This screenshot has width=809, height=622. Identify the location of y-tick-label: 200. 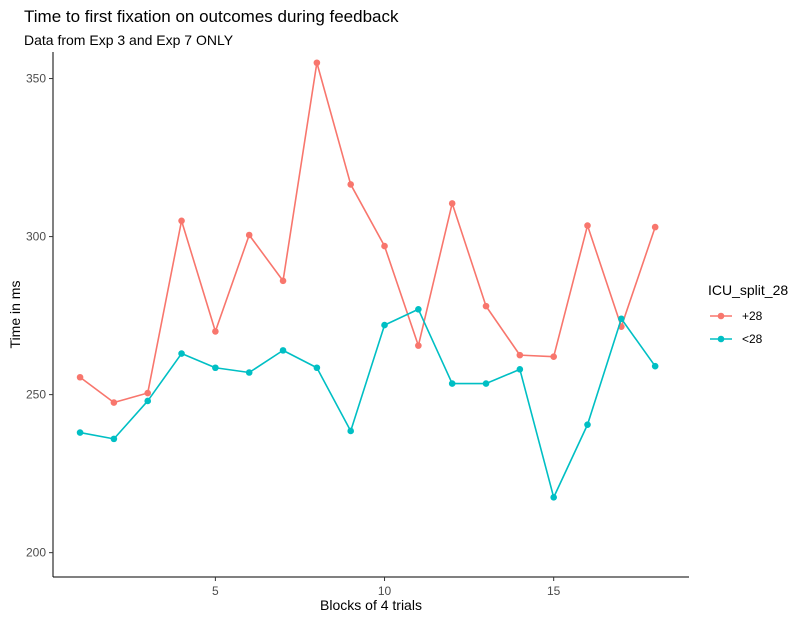
(36, 553).